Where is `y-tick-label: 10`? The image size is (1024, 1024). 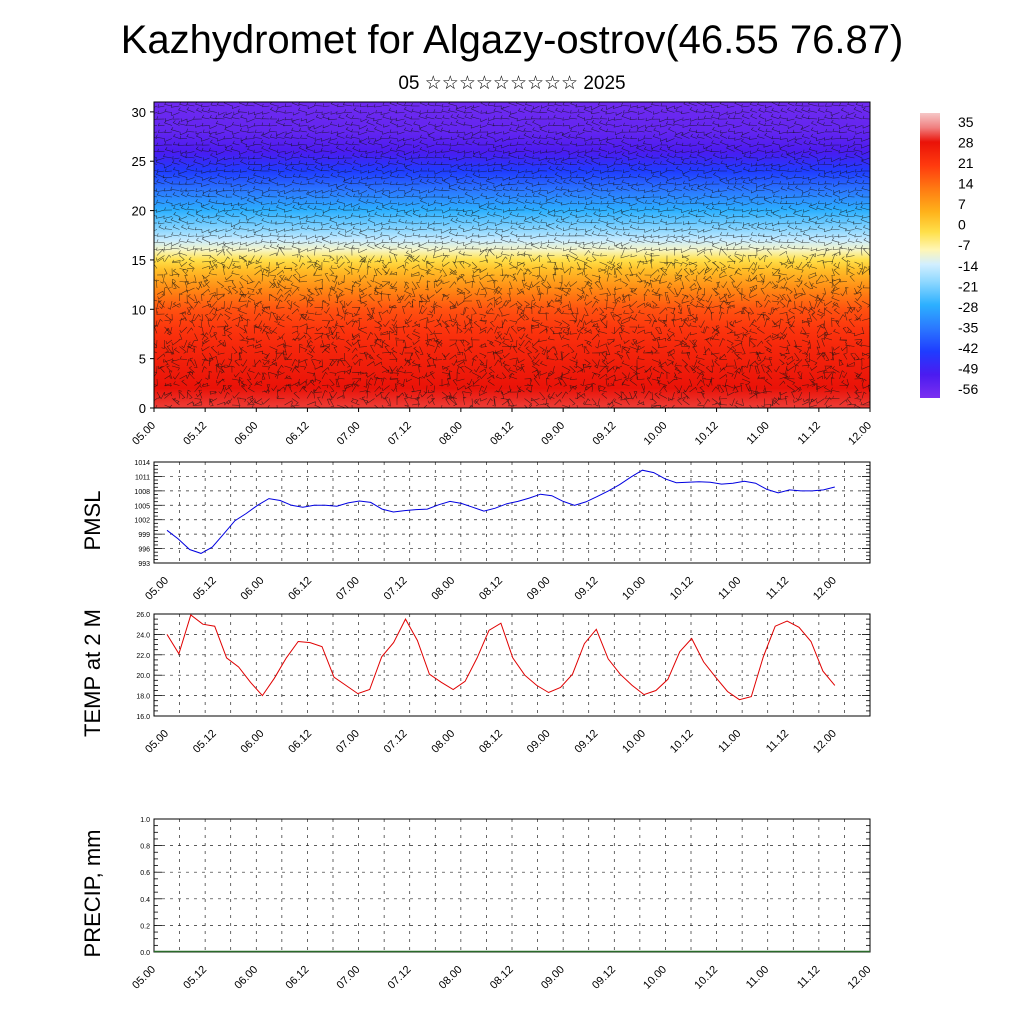 y-tick-label: 10 is located at coordinates (139, 309).